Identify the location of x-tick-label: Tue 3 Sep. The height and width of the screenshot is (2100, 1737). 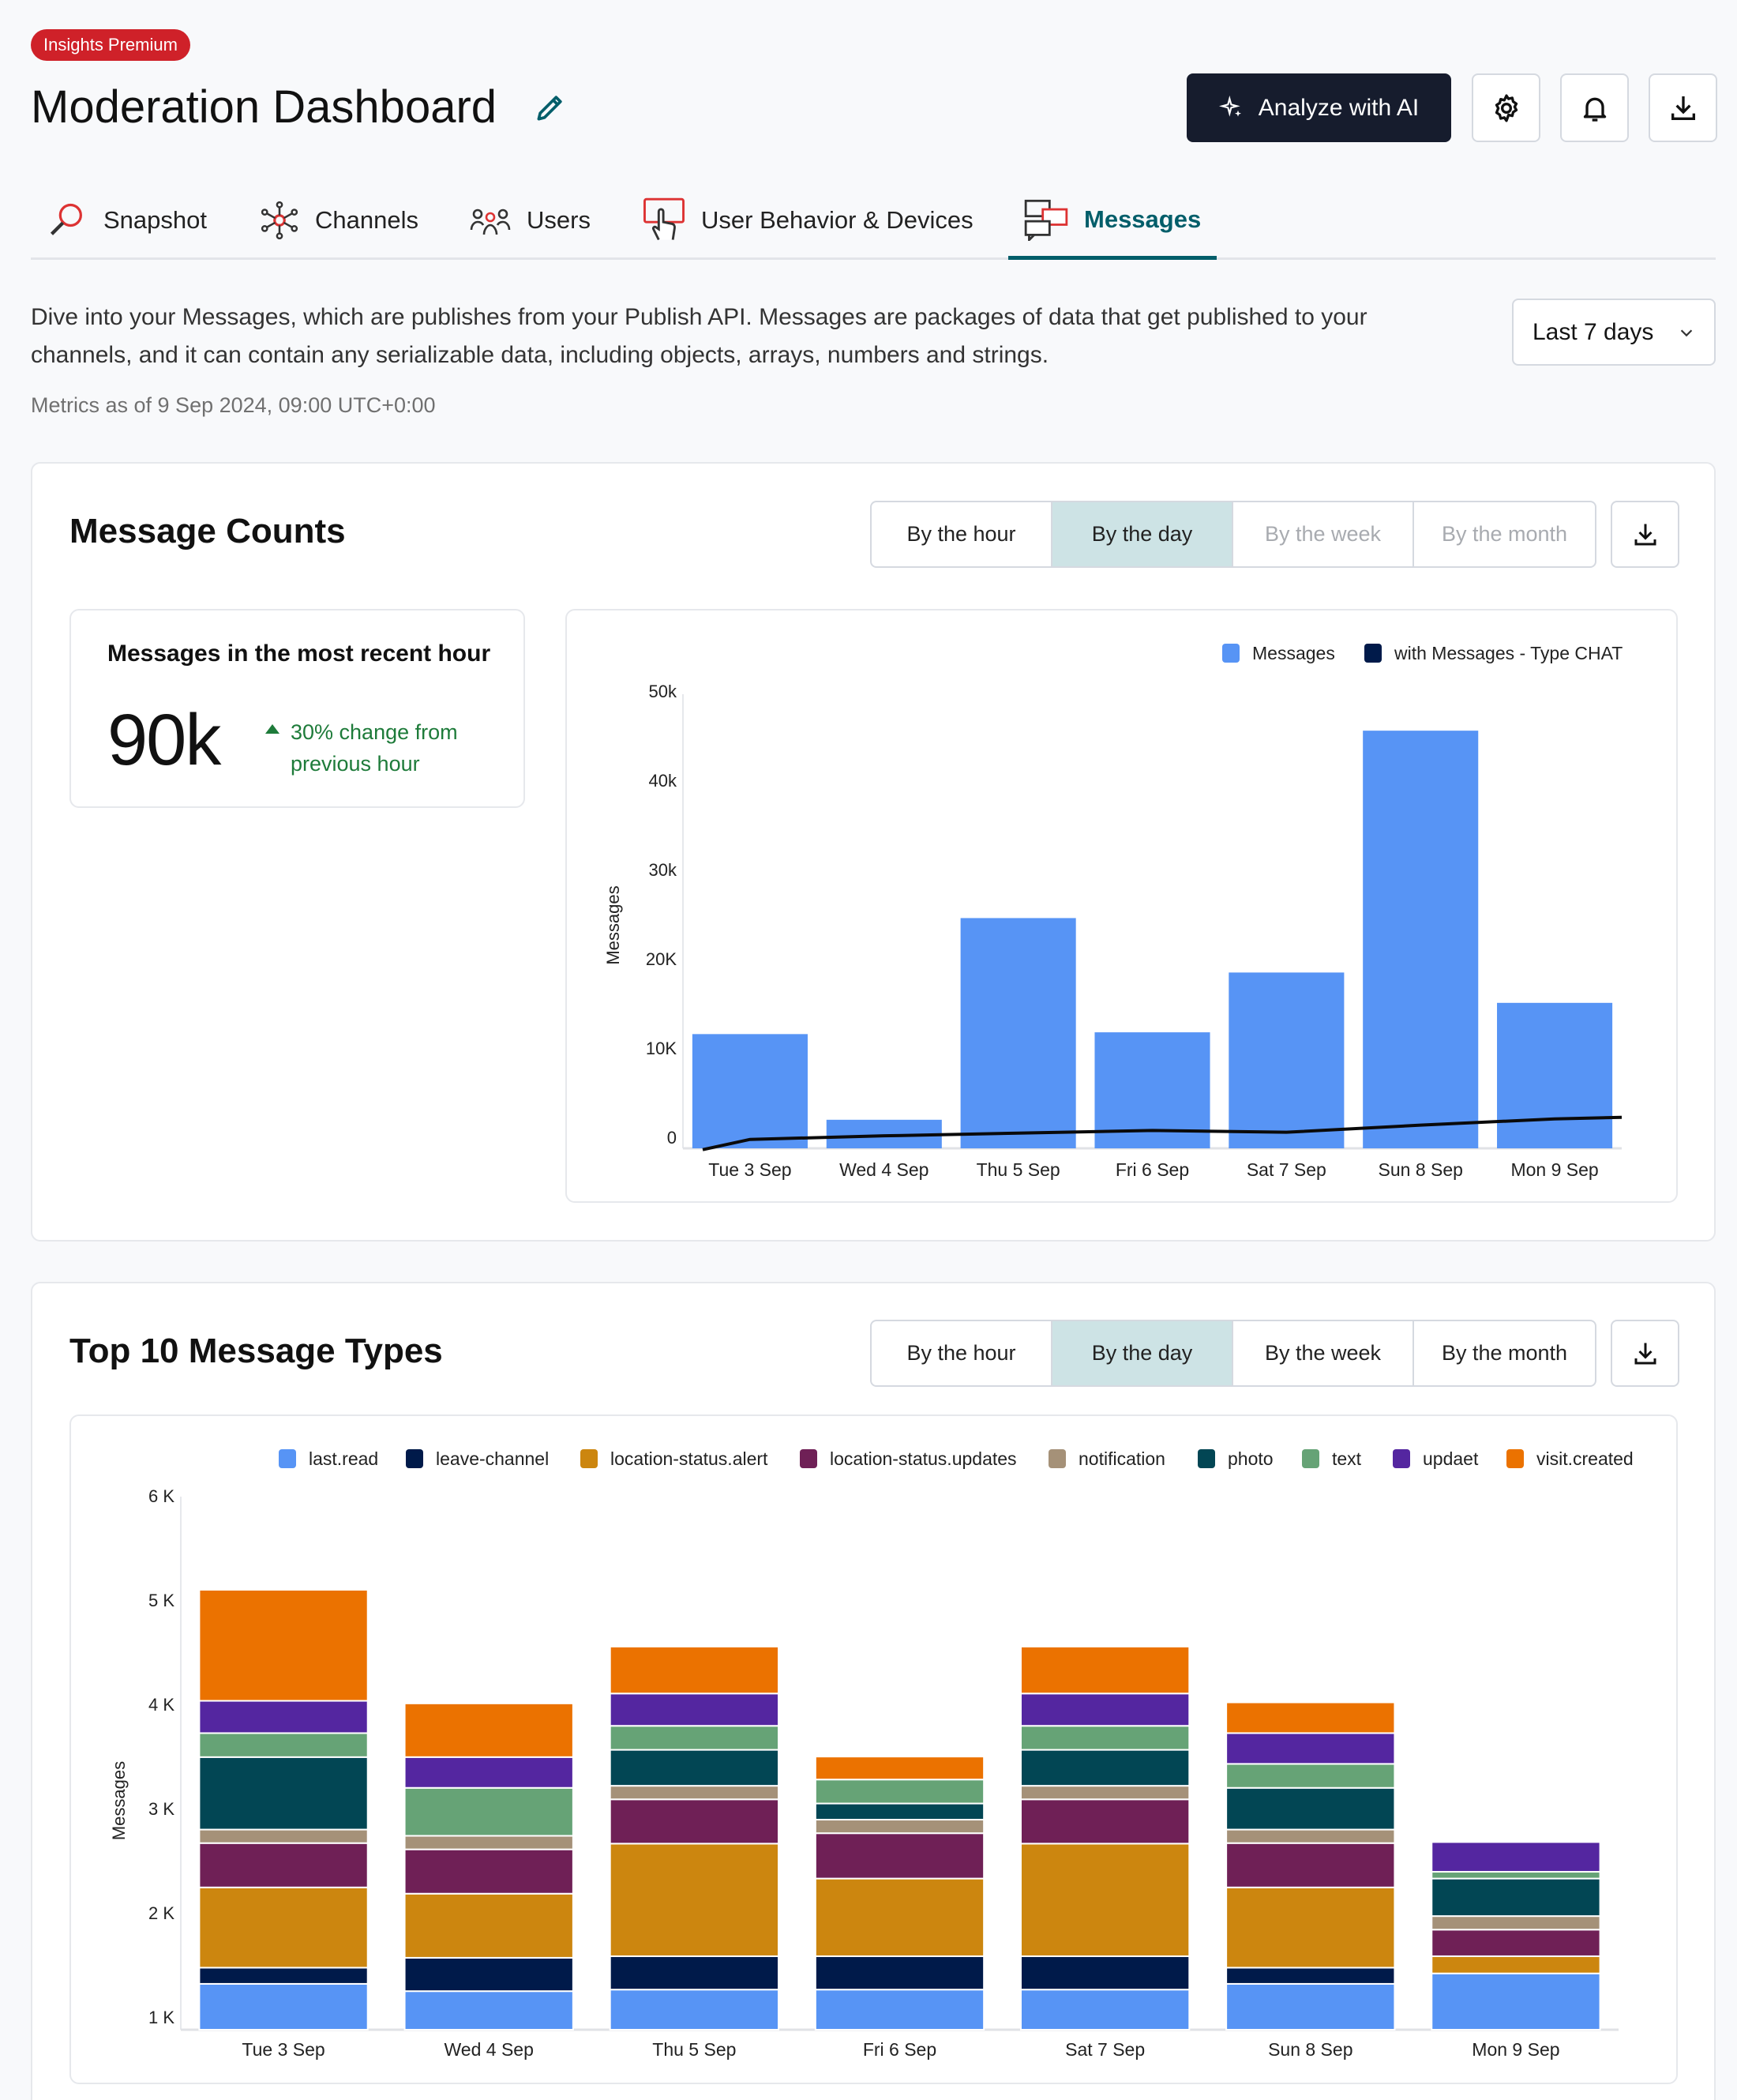
(283, 2049).